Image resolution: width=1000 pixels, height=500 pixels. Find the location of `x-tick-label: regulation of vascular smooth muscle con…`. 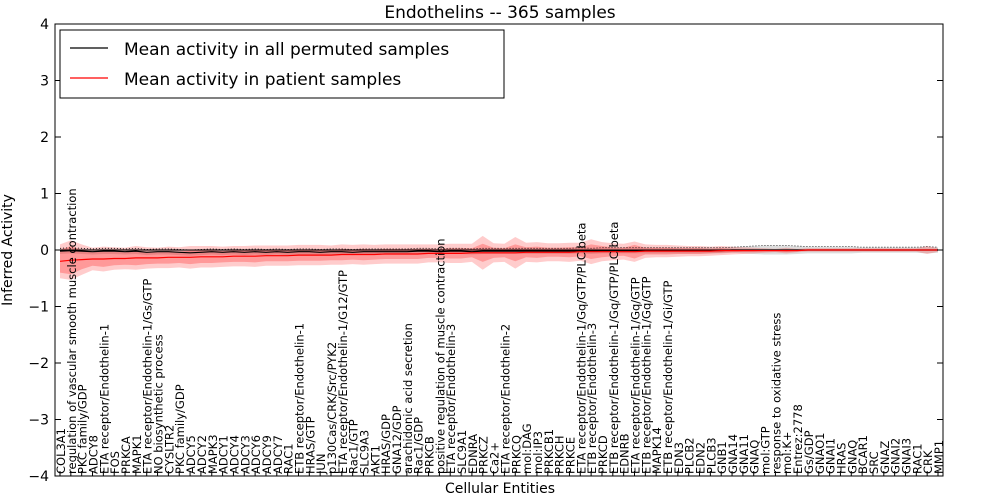

x-tick-label: regulation of vascular smooth muscle con… is located at coordinates (72, 331).